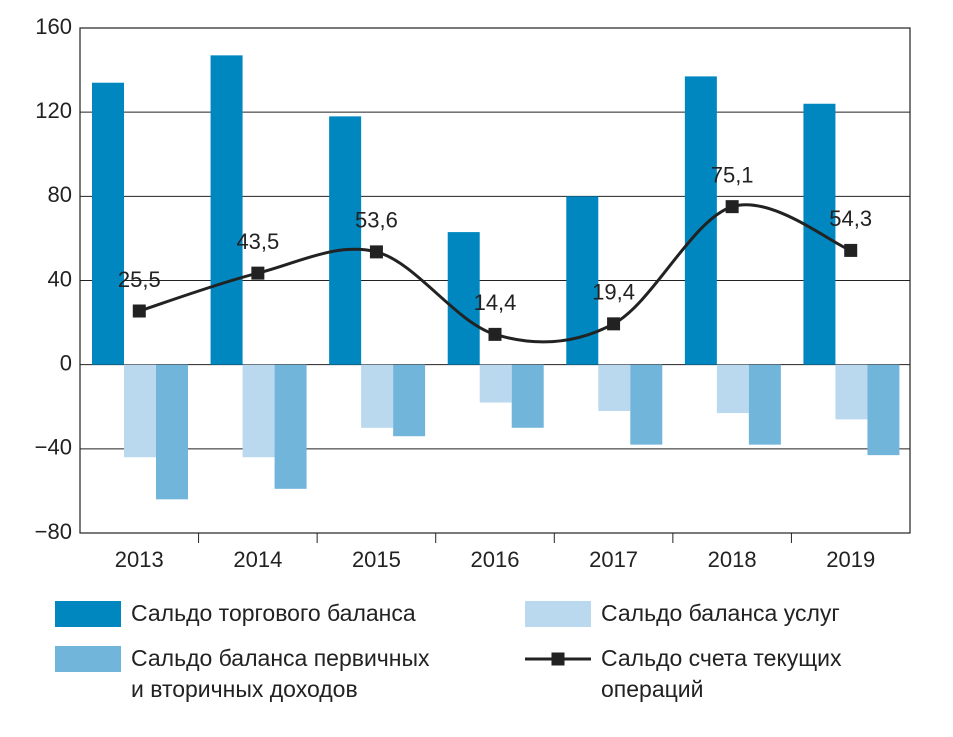  Describe the element at coordinates (613, 559) in the screenshot. I see `x-tick-label: 2017` at that location.